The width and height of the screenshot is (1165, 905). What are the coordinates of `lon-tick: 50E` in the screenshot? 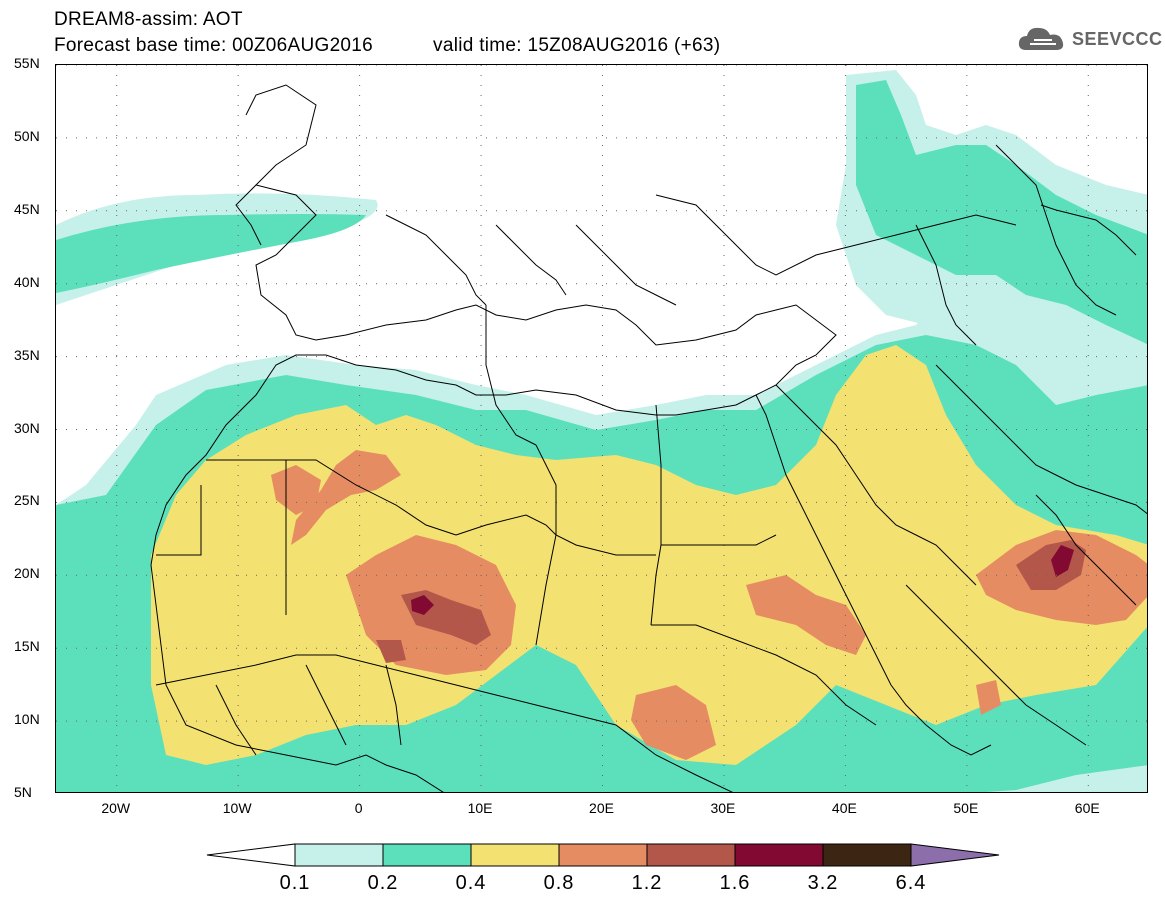 It's located at (966, 808).